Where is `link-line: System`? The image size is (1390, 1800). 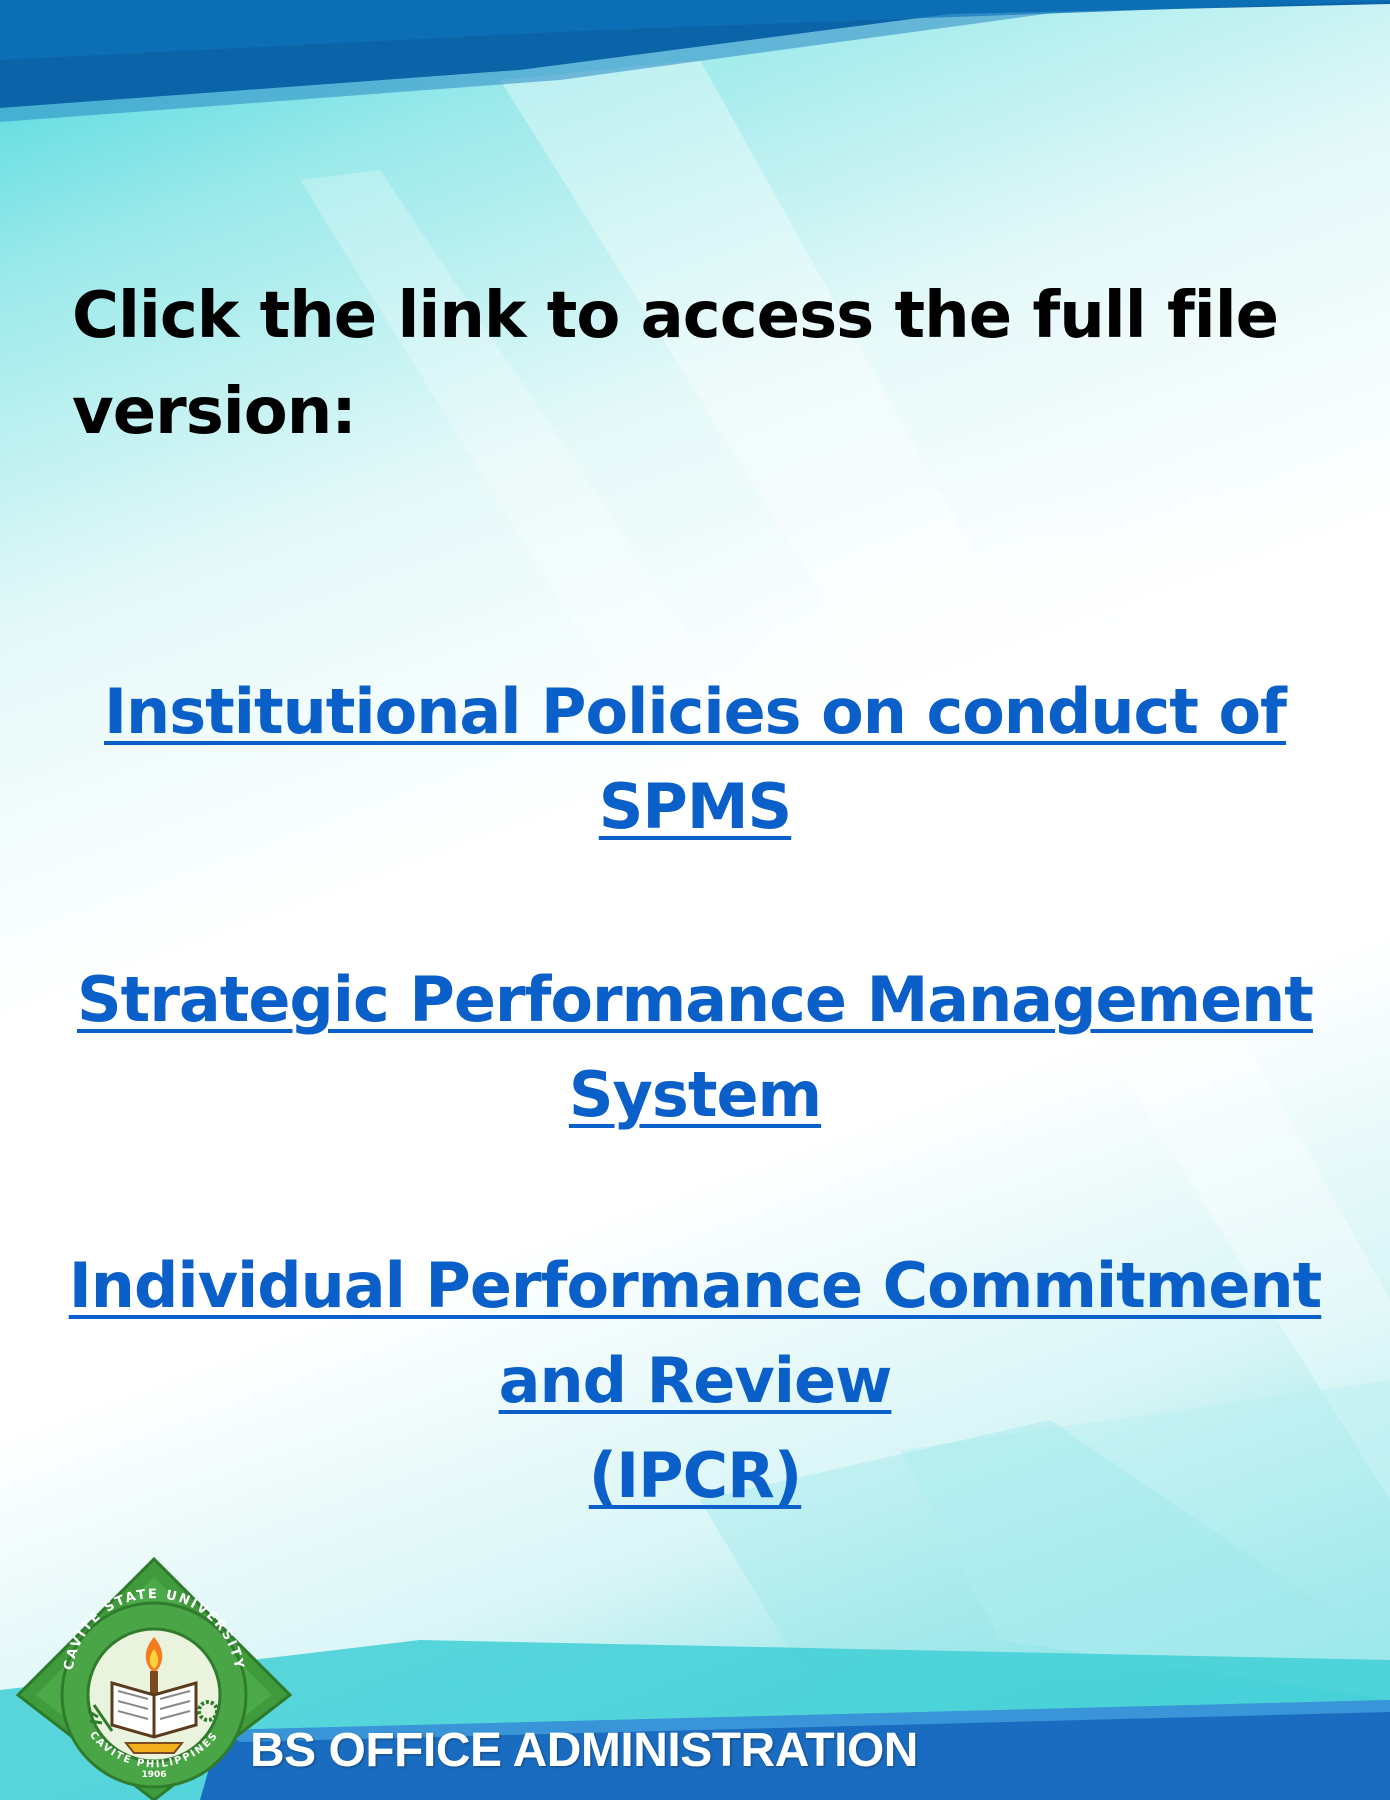
link-line: System is located at coordinates (695, 1094).